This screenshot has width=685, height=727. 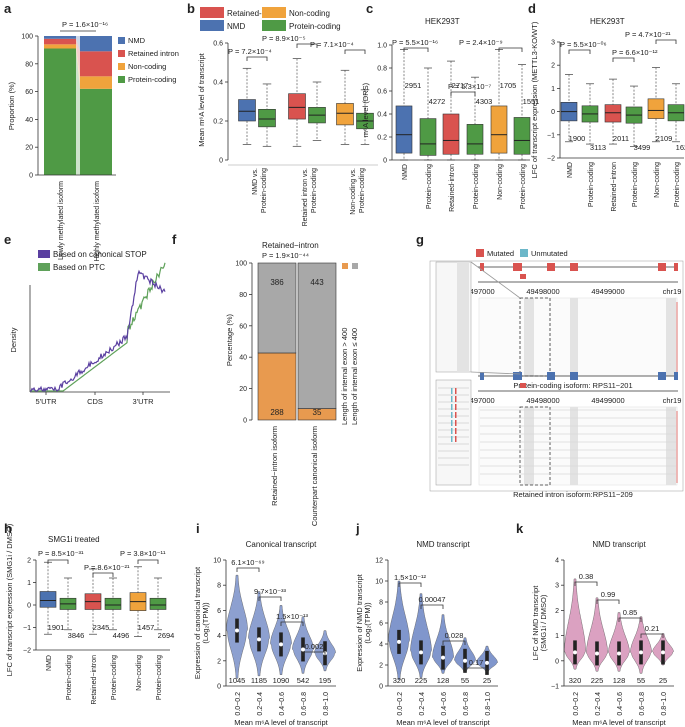 I want to click on f-tick-label: 40, so click(x=243, y=358).